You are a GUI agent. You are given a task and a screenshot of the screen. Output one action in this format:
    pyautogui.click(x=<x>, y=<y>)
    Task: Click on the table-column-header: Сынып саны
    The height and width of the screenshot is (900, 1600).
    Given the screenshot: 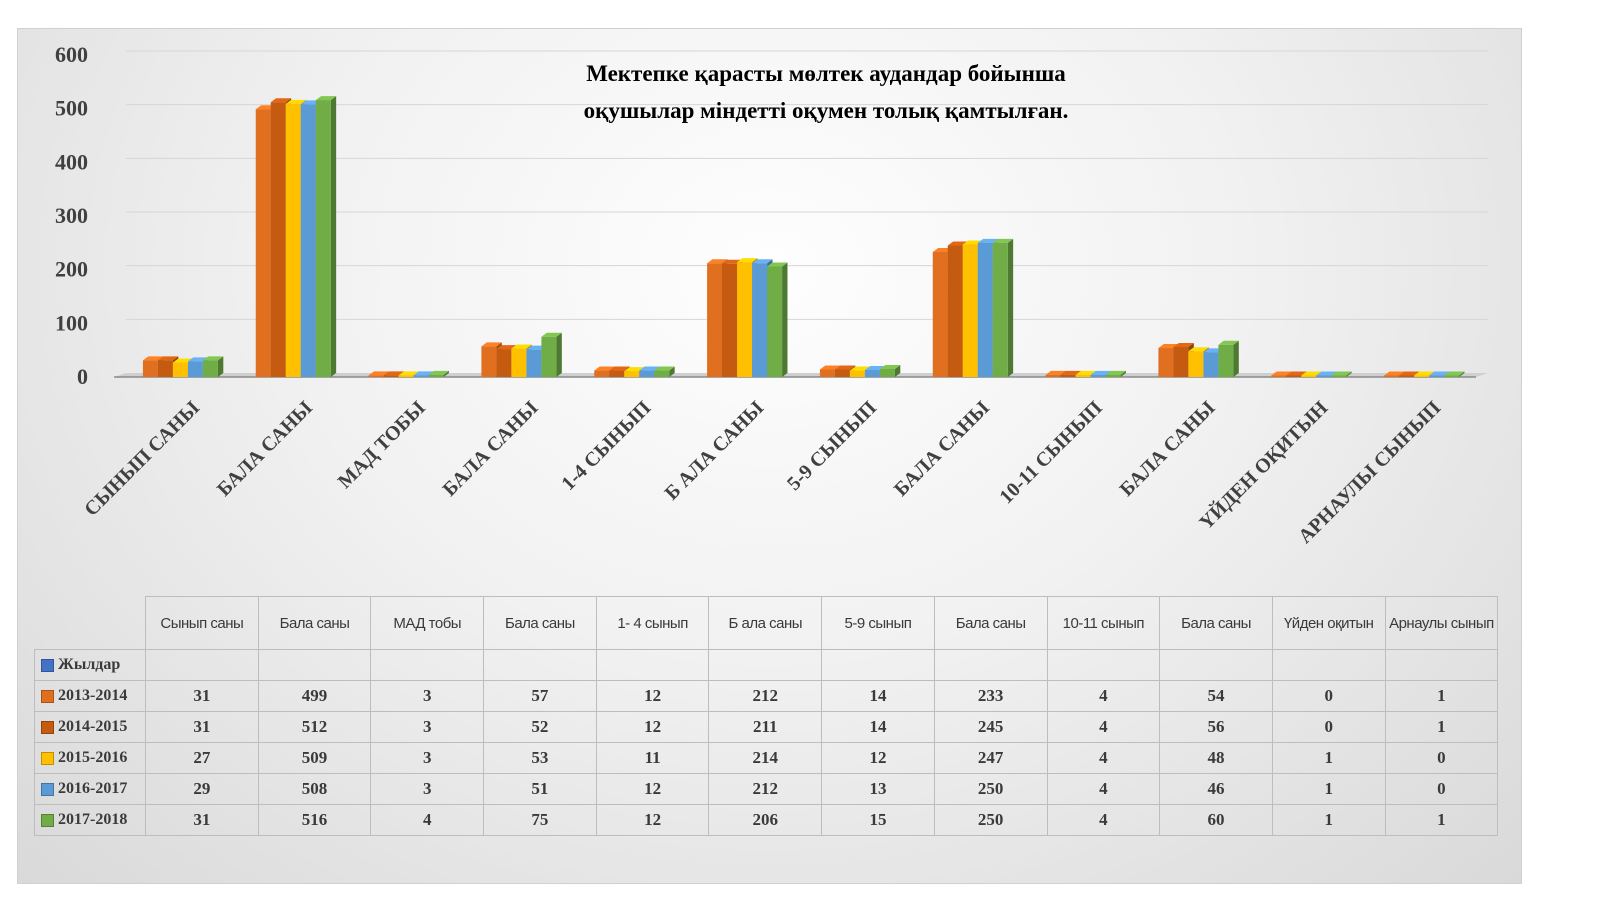 What is the action you would take?
    pyautogui.click(x=202, y=623)
    